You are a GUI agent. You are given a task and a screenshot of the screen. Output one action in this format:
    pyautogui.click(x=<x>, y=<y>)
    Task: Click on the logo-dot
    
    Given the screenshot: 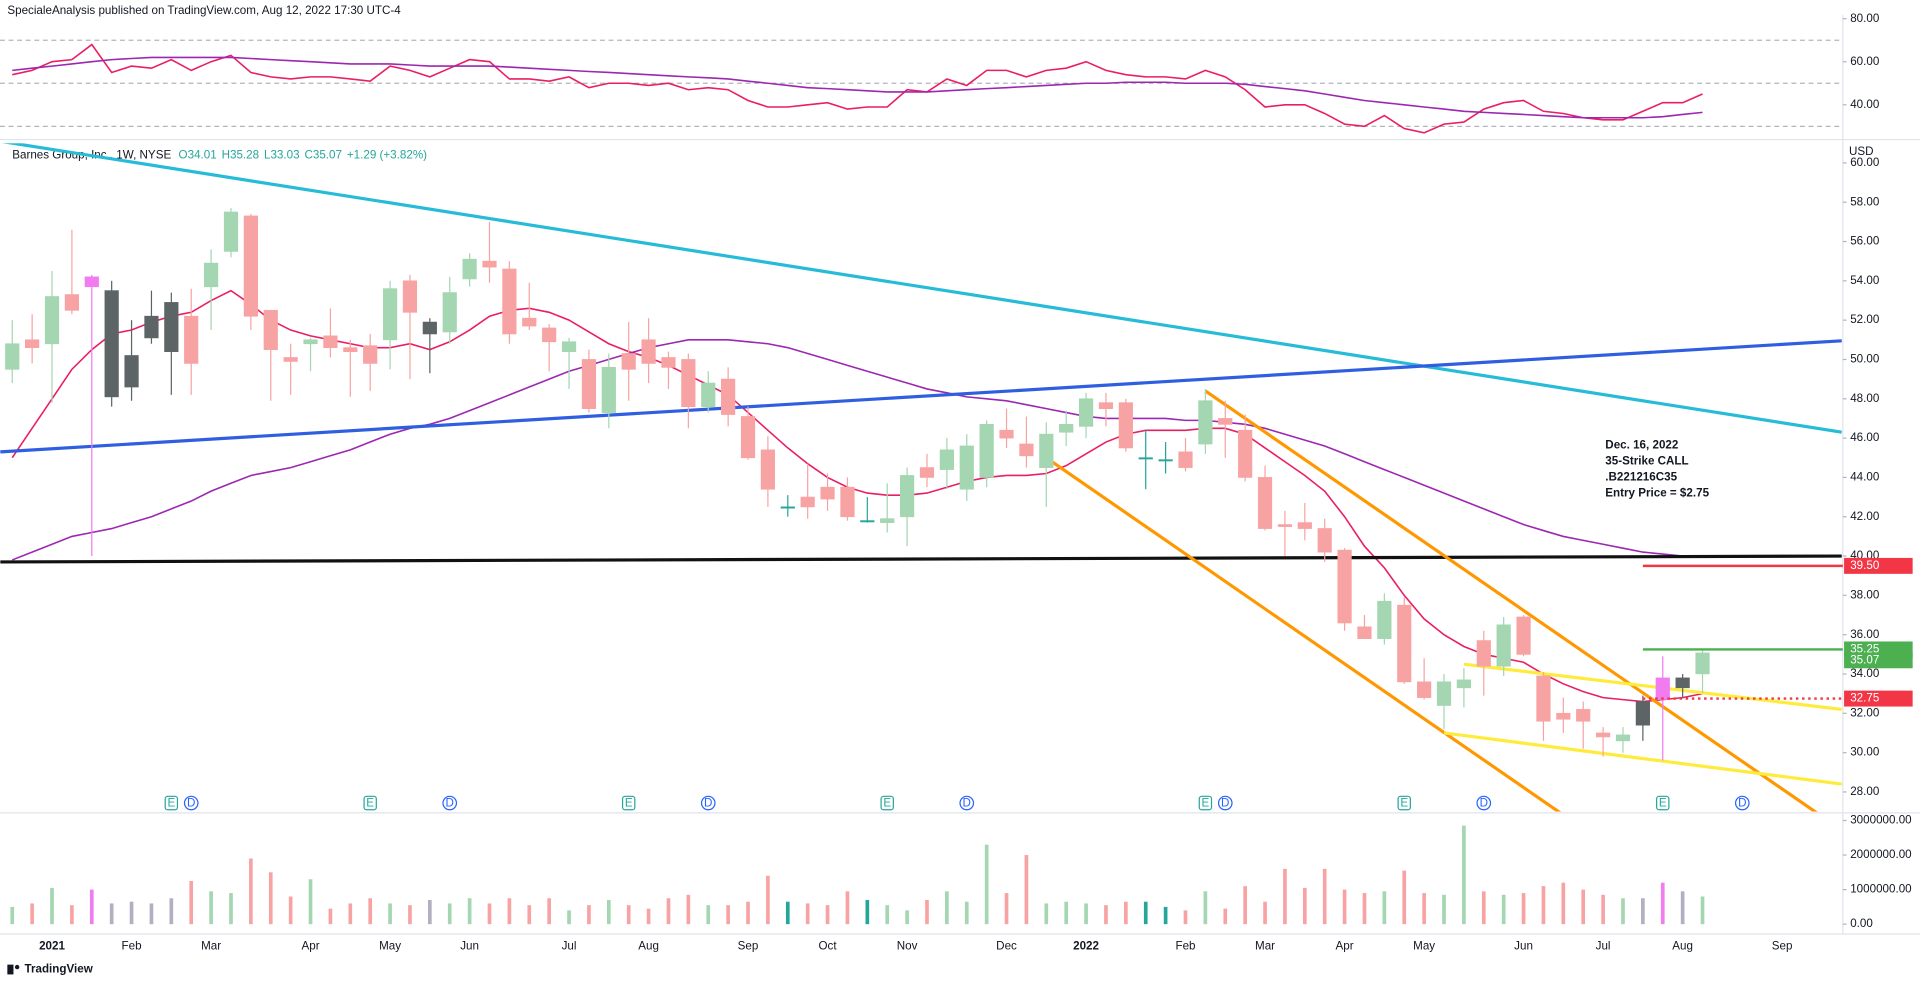 What is the action you would take?
    pyautogui.click(x=17, y=967)
    